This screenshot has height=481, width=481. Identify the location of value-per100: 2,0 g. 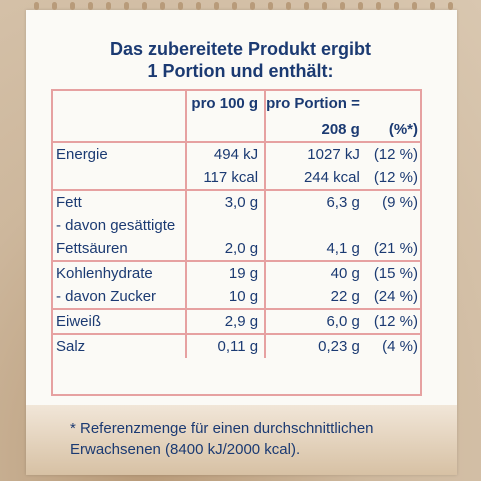
(225, 249).